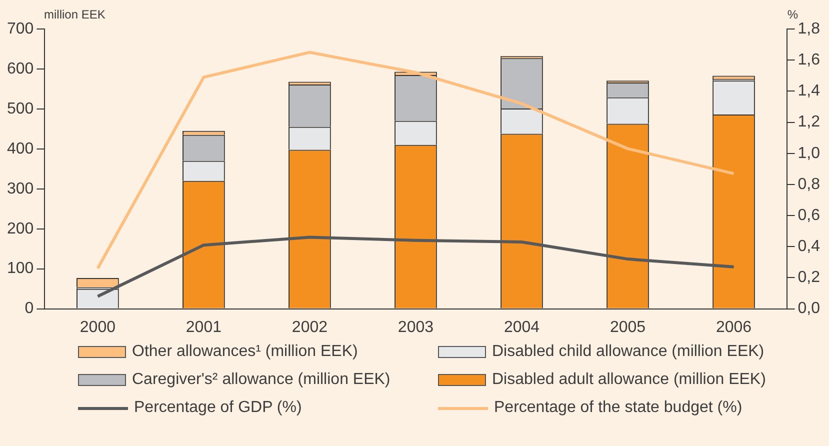 This screenshot has height=446, width=829. What do you see at coordinates (809, 277) in the screenshot?
I see `y2-tick-label: 0,2` at bounding box center [809, 277].